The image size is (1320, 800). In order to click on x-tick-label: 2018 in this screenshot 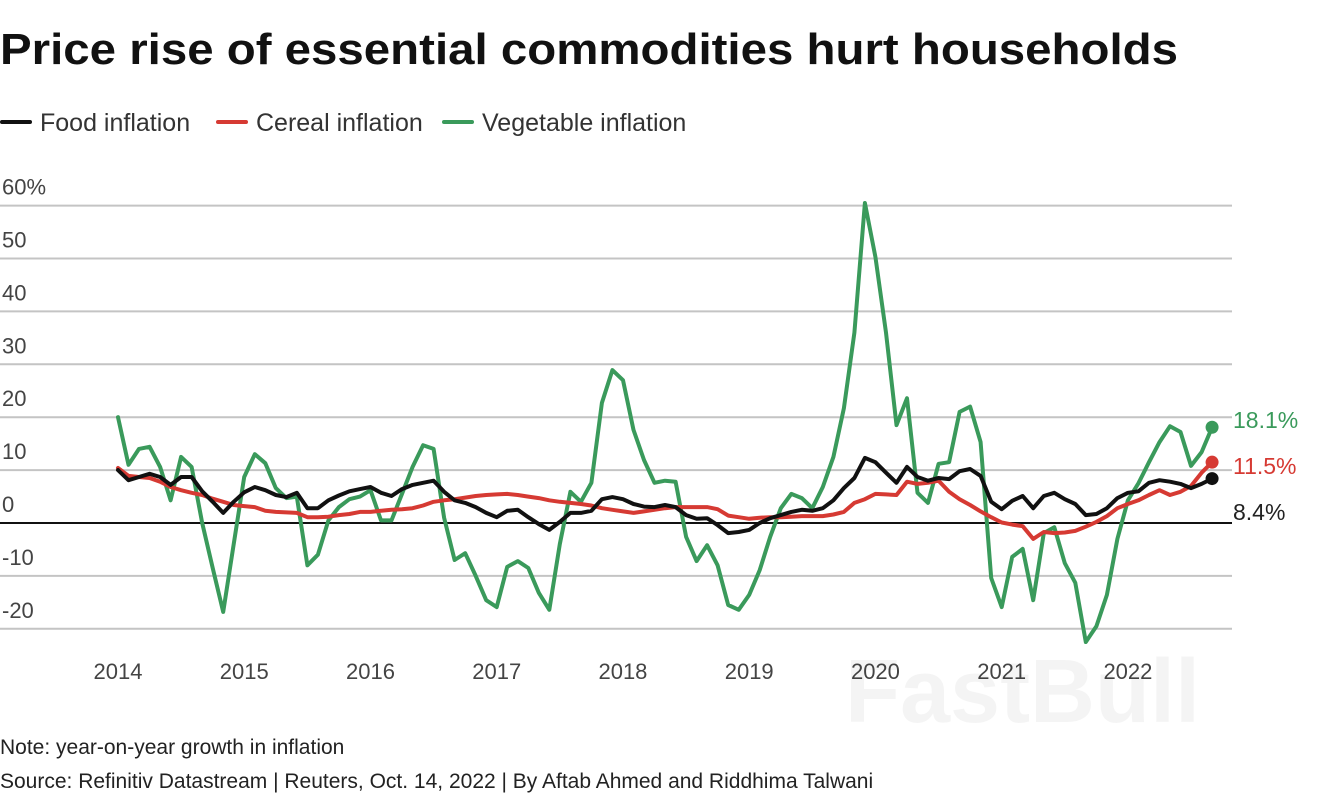, I will do `click(622, 671)`.